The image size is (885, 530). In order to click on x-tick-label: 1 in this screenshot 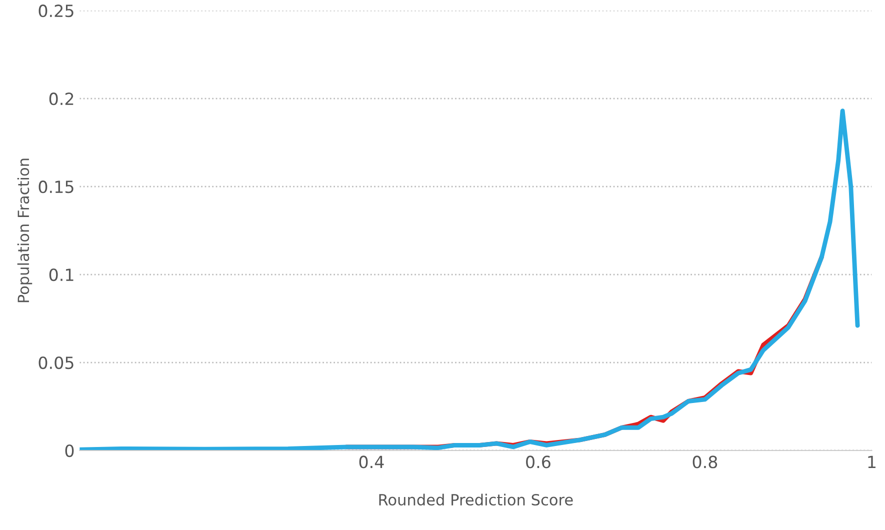, I will do `click(872, 462)`.